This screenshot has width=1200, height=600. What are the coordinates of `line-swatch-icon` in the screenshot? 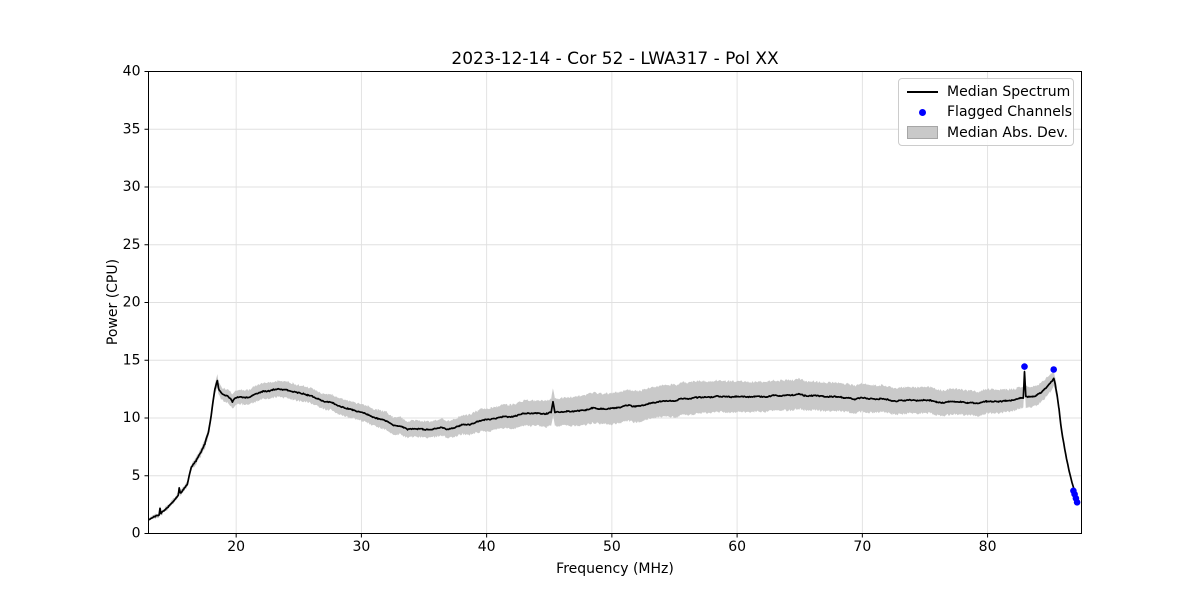 It's located at (922, 91).